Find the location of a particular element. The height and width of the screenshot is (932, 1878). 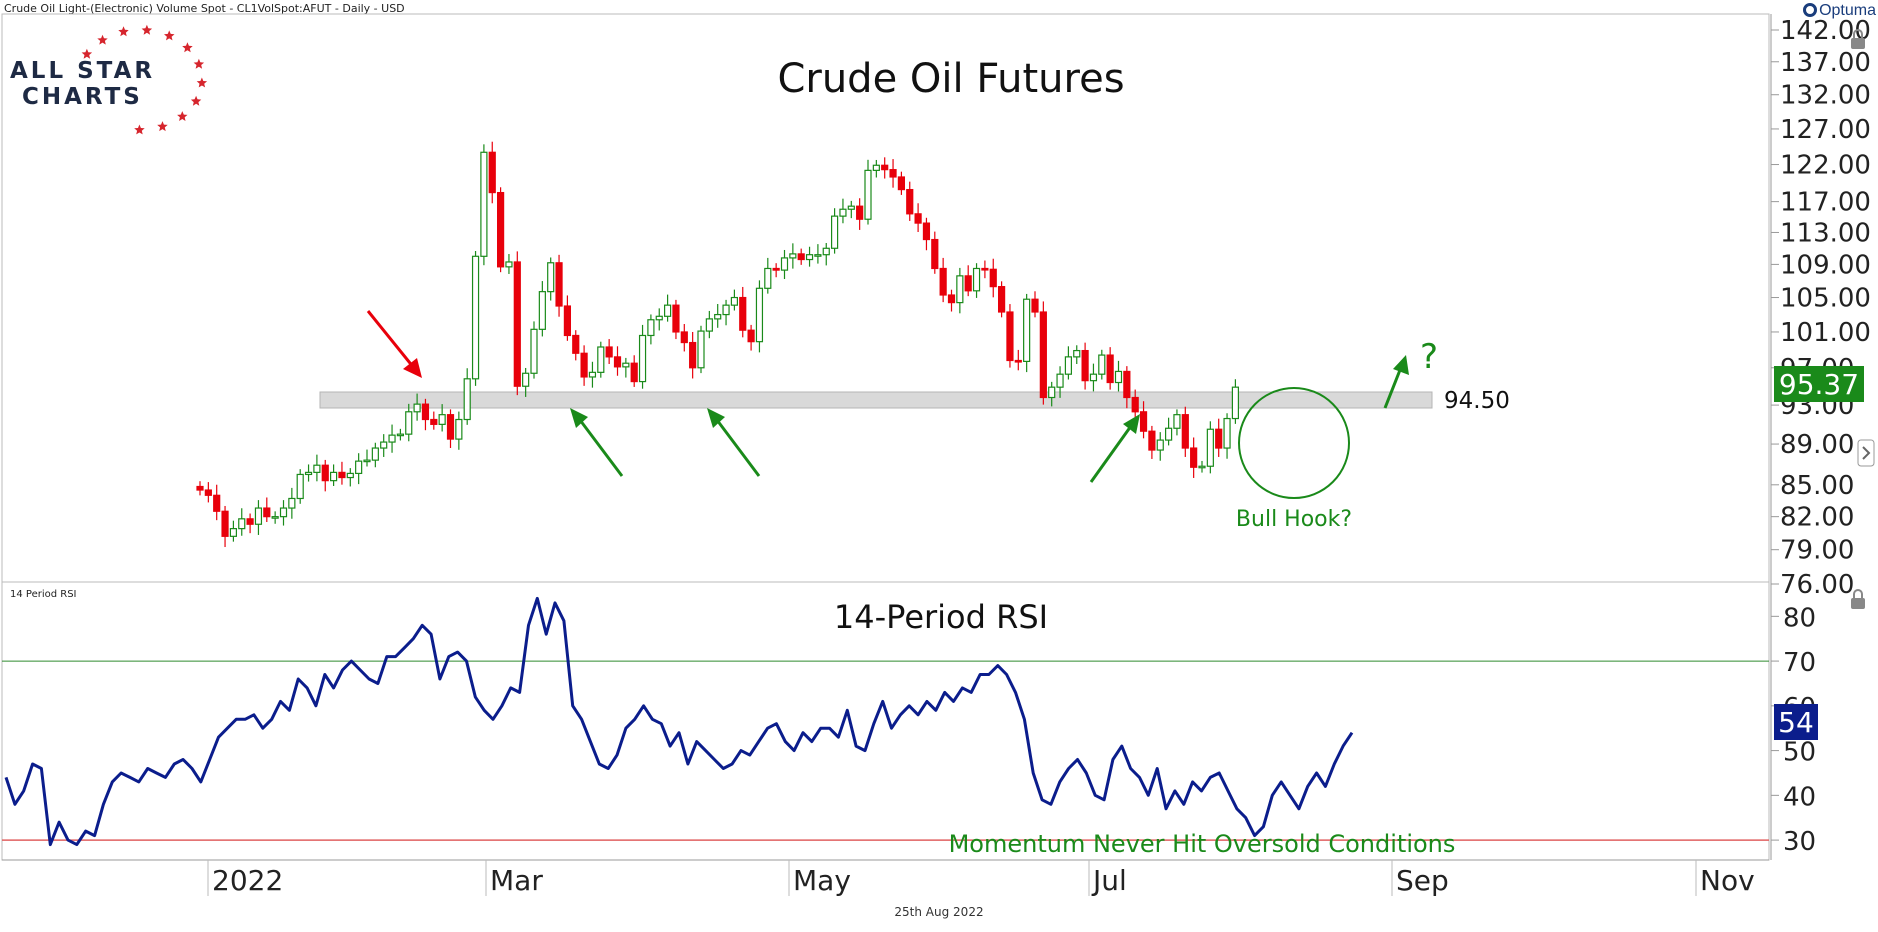

rsi-panel-label: 14 Period RSI is located at coordinates (43, 594).